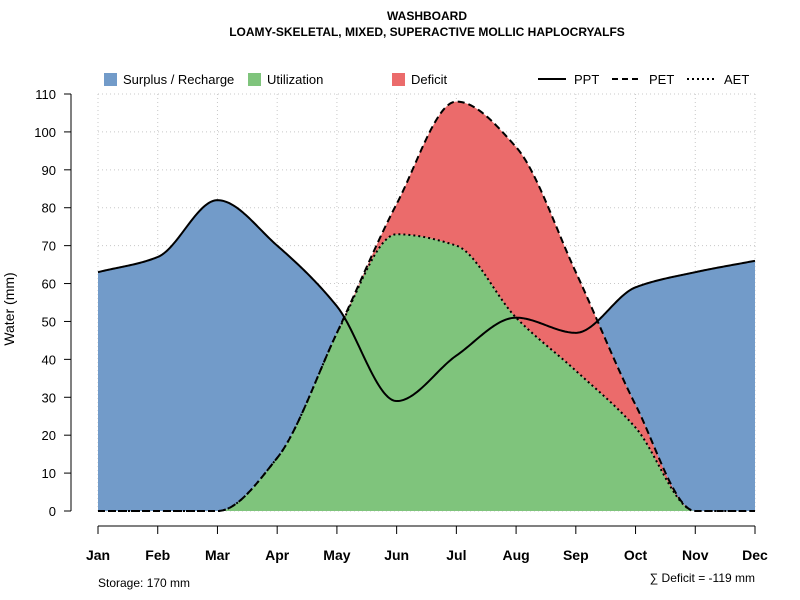 This screenshot has height=600, width=800. What do you see at coordinates (736, 79) in the screenshot?
I see `legend-label-aet: AET` at bounding box center [736, 79].